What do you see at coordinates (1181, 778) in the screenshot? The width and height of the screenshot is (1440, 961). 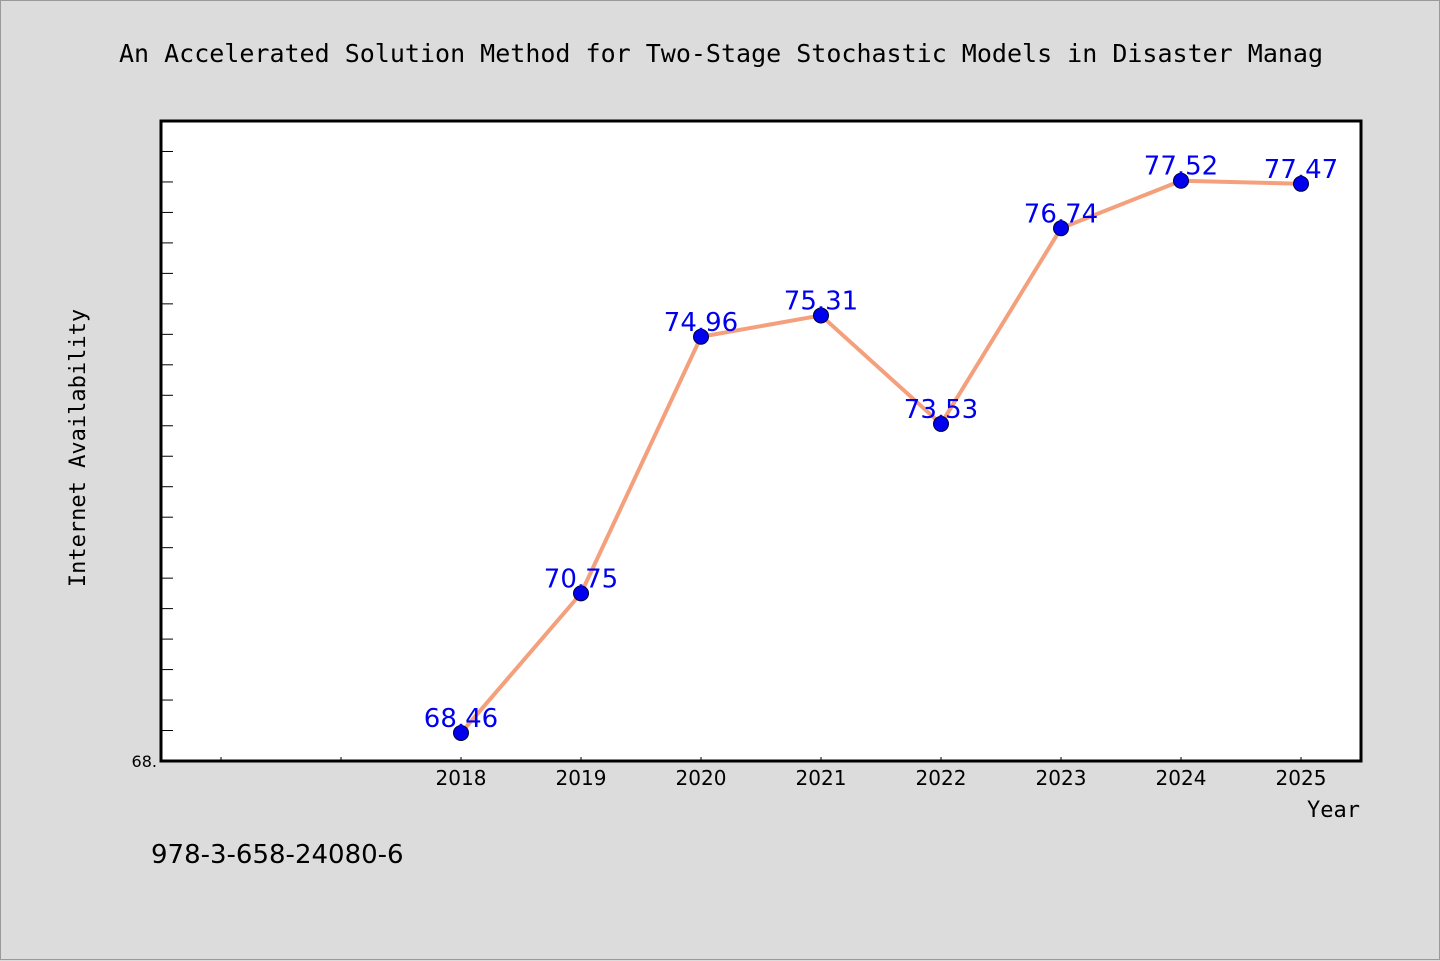 I see `x-tick-label: 2024` at bounding box center [1181, 778].